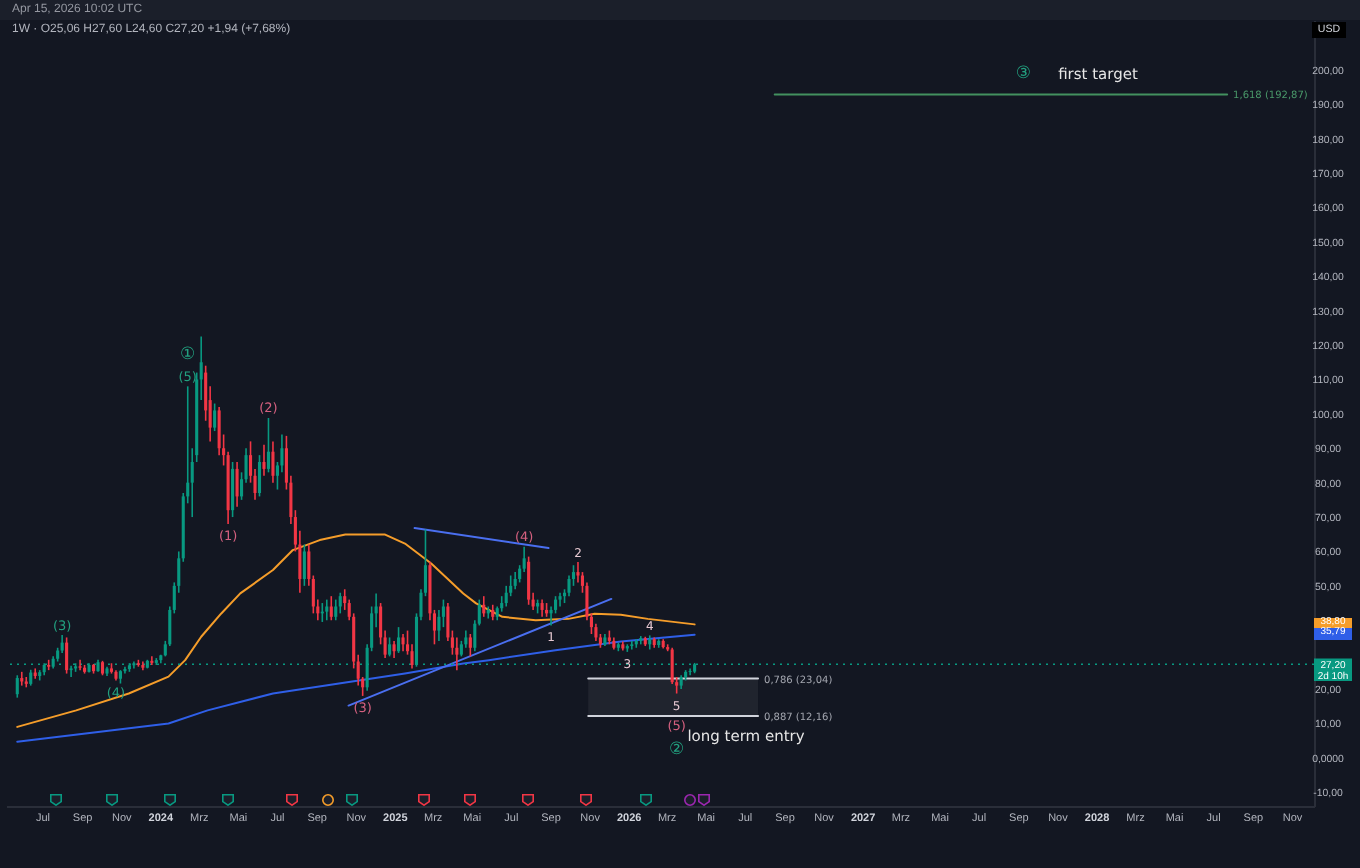 Image resolution: width=1360 pixels, height=868 pixels. I want to click on annotation: ①, so click(188, 354).